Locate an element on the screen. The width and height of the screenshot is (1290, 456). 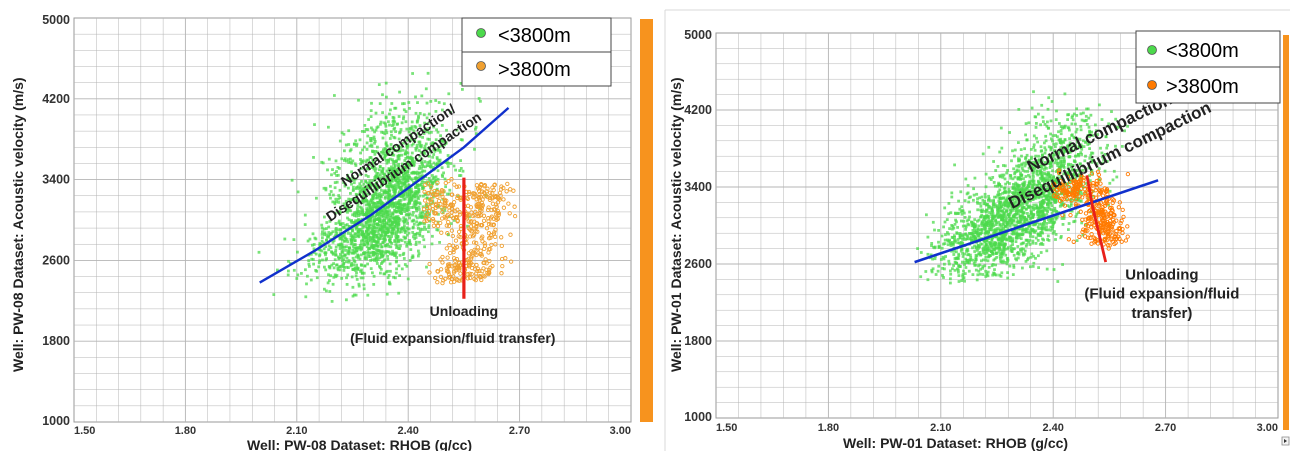
x-tick-label: 3.00 is located at coordinates (620, 431).